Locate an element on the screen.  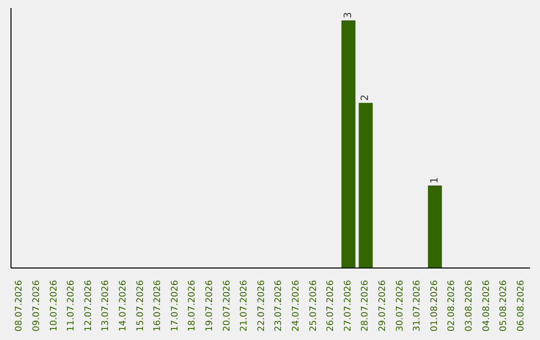
x-tick-label: 25.07.2026 is located at coordinates (313, 306).